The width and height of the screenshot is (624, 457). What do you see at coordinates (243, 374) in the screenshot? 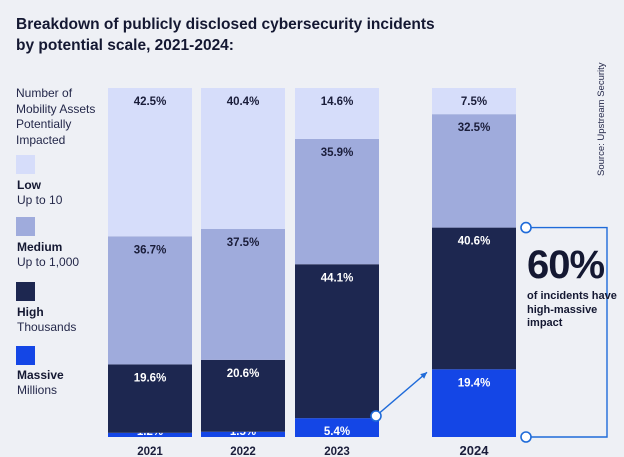
I see `data-label-high-2022: 20.6%` at bounding box center [243, 374].